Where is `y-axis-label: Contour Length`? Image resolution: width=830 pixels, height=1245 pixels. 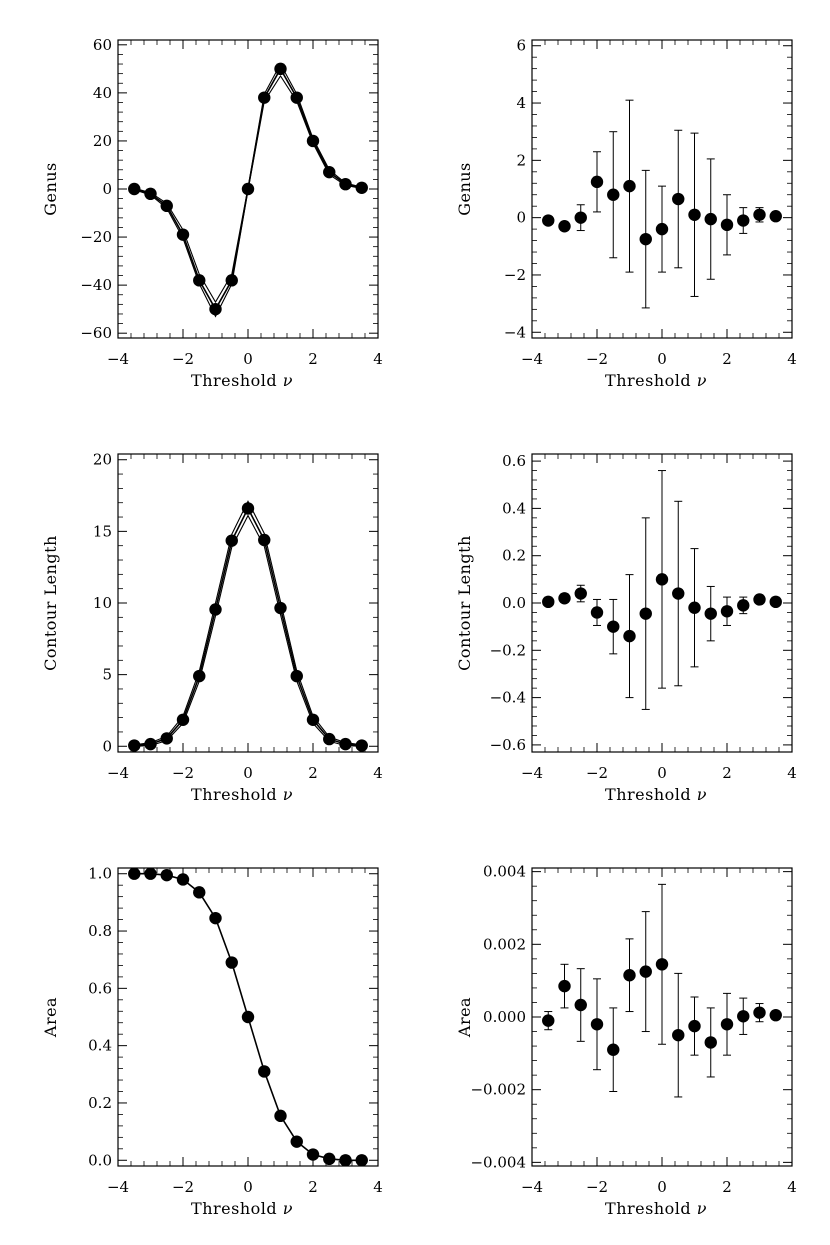 y-axis-label: Contour Length is located at coordinates (464, 603).